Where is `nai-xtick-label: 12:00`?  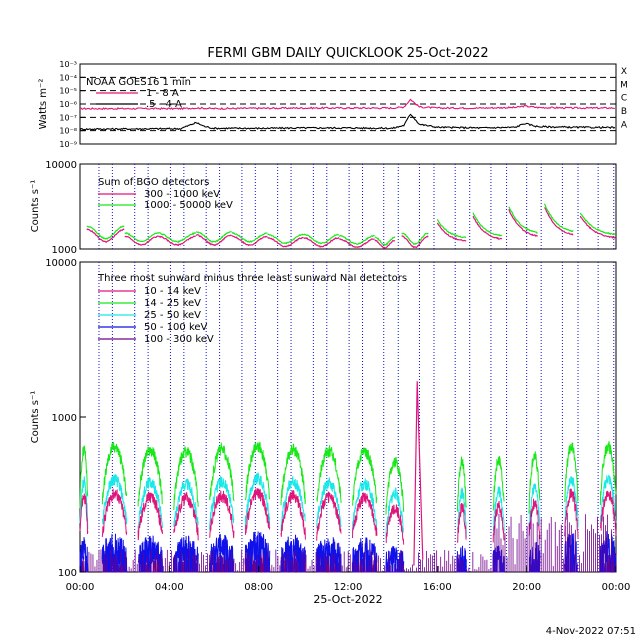
nai-xtick-label: 12:00 is located at coordinates (348, 587).